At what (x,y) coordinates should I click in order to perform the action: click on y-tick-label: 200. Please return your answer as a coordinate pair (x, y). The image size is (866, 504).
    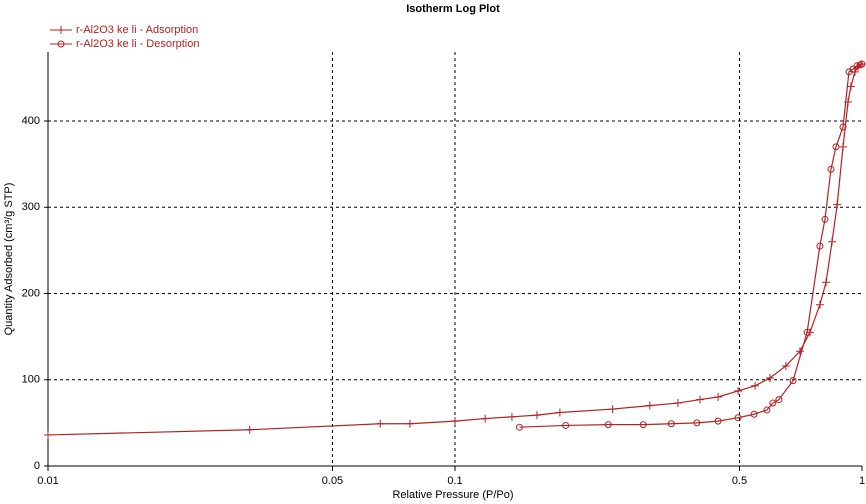
    Looking at the image, I should click on (31, 293).